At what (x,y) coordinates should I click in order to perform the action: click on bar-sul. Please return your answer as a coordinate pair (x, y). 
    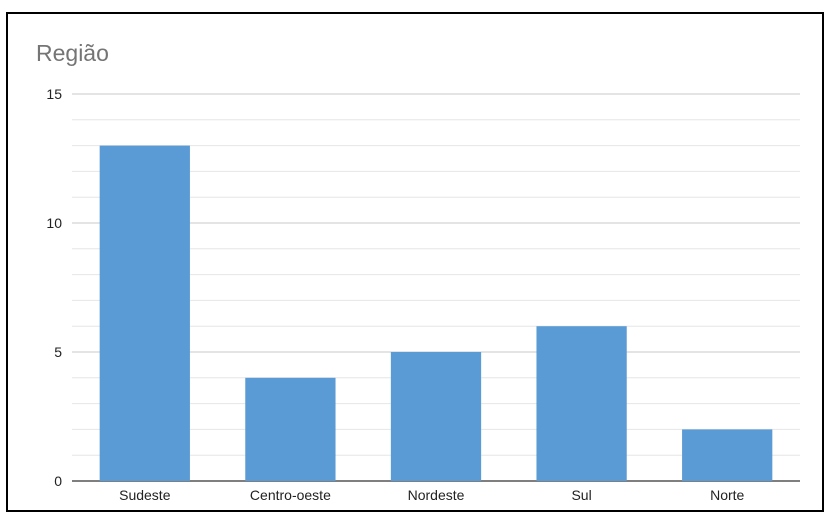
    Looking at the image, I should click on (581, 403).